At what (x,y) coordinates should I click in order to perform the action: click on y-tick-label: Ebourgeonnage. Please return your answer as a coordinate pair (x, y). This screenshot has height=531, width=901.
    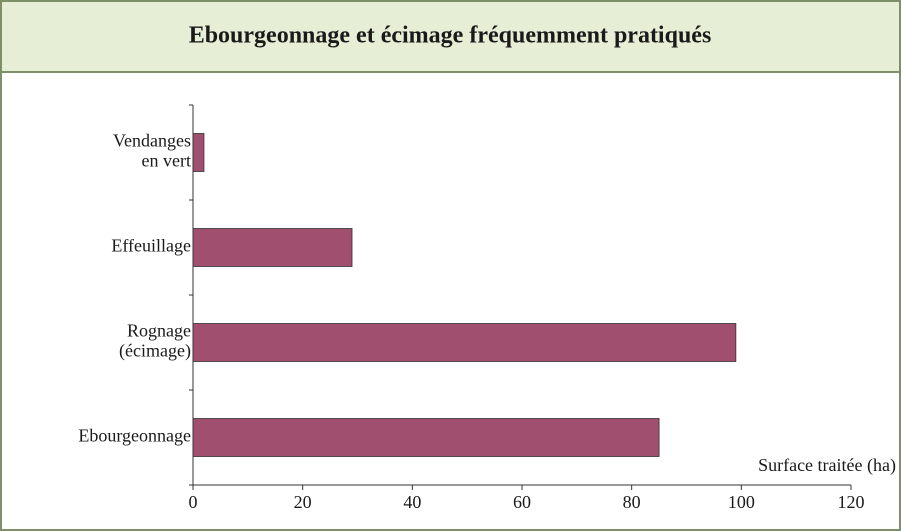
    Looking at the image, I should click on (134, 436).